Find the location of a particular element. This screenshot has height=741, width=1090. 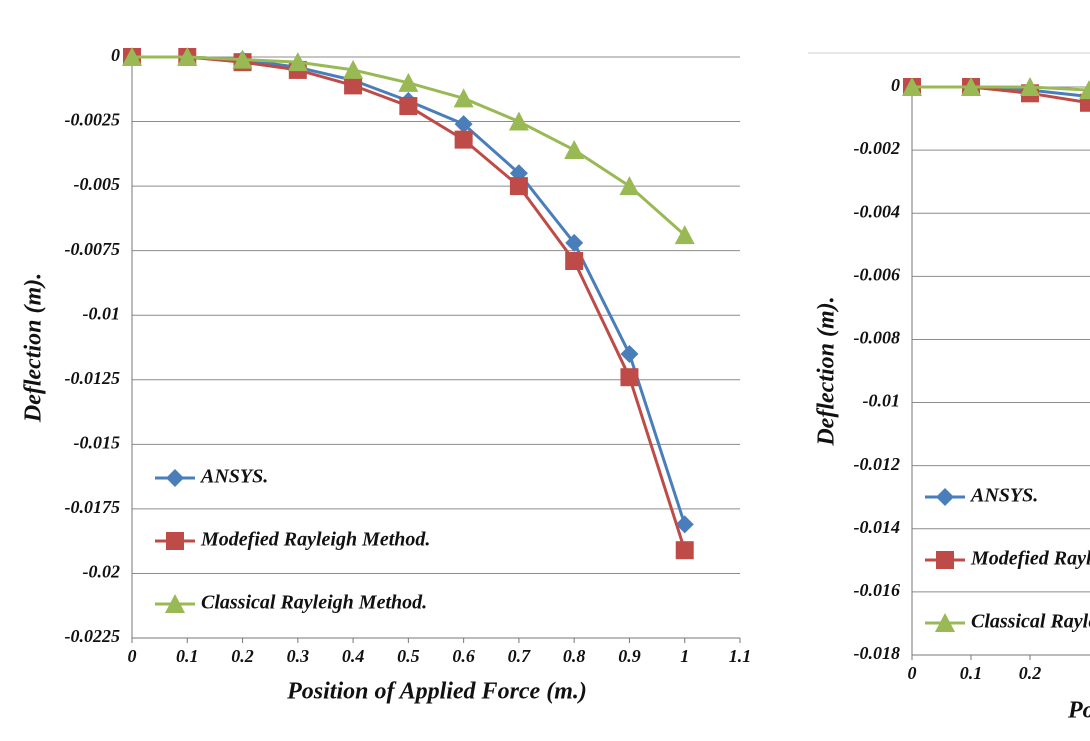

y-tick-label: -0.018 is located at coordinates (877, 653).